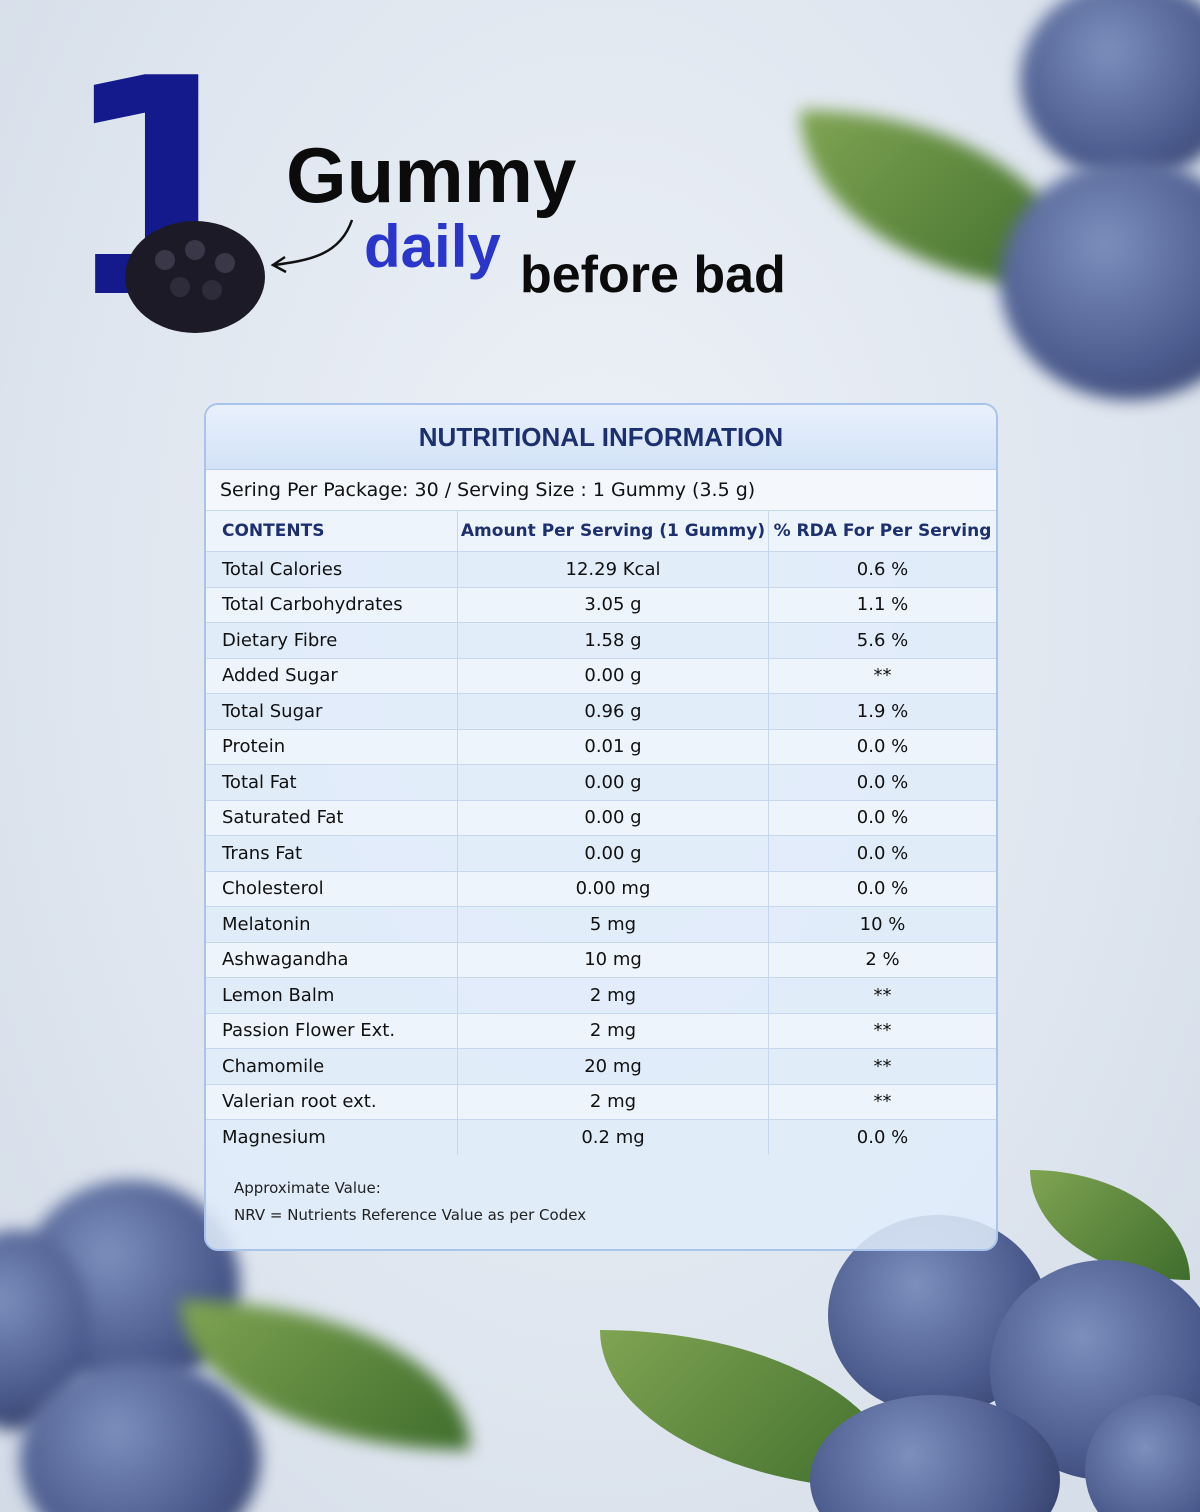  Describe the element at coordinates (613, 640) in the screenshot. I see `table-cell: 1.58 g` at that location.